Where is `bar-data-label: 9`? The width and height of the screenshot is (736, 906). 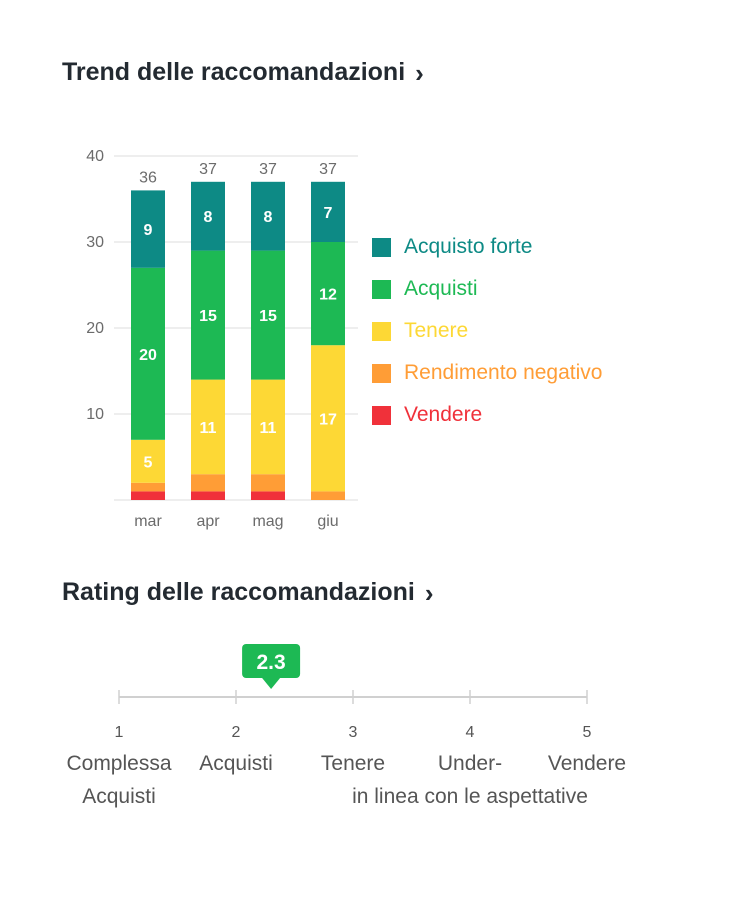 bar-data-label: 9 is located at coordinates (148, 230).